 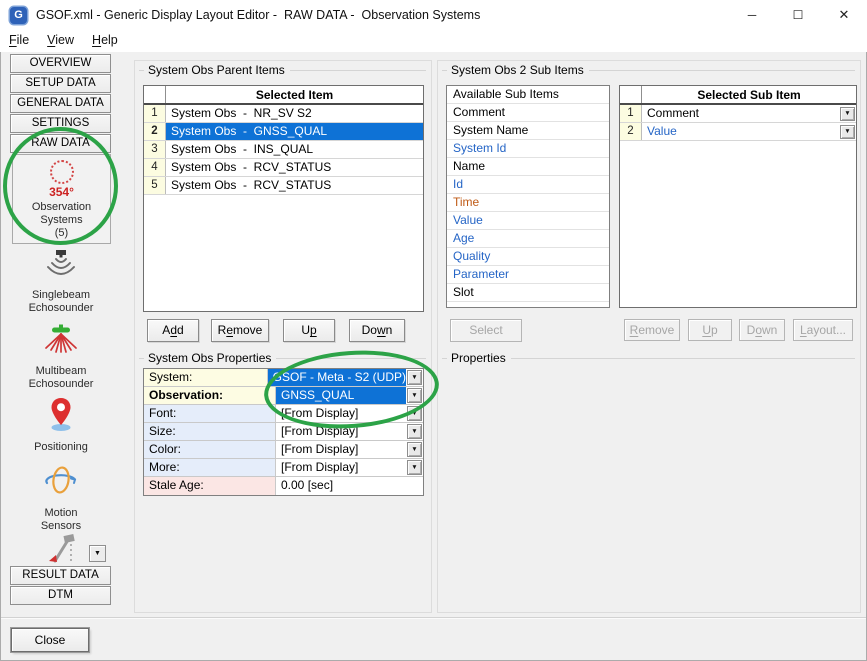 What do you see at coordinates (528, 257) in the screenshot?
I see `list-item-quality: Quality` at bounding box center [528, 257].